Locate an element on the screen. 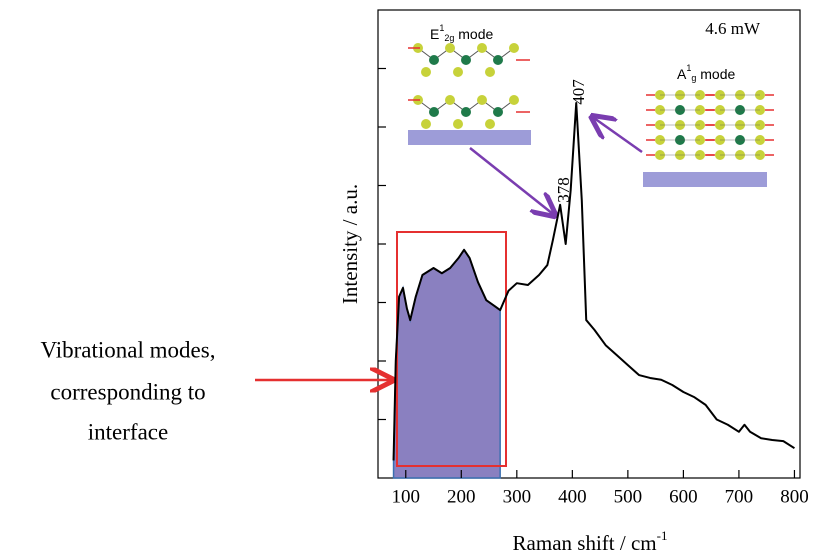  x-tick-label: 100 is located at coordinates (406, 496).